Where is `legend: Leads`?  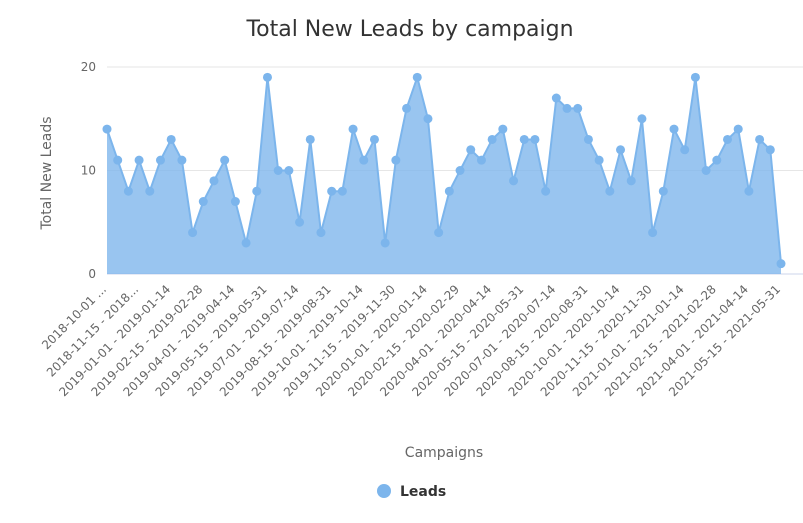 legend: Leads is located at coordinates (411, 492).